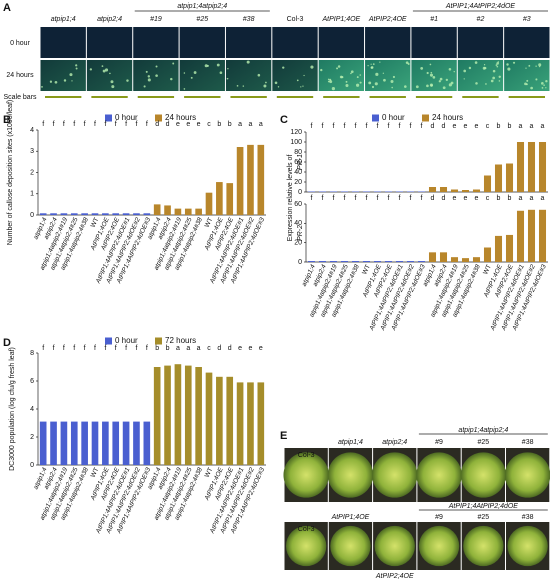 The height and width of the screenshot is (580, 550). Describe the element at coordinates (483, 506) in the screenshot. I see `group-label: AtPIP1;4AtPIP2;4dOE` at that location.